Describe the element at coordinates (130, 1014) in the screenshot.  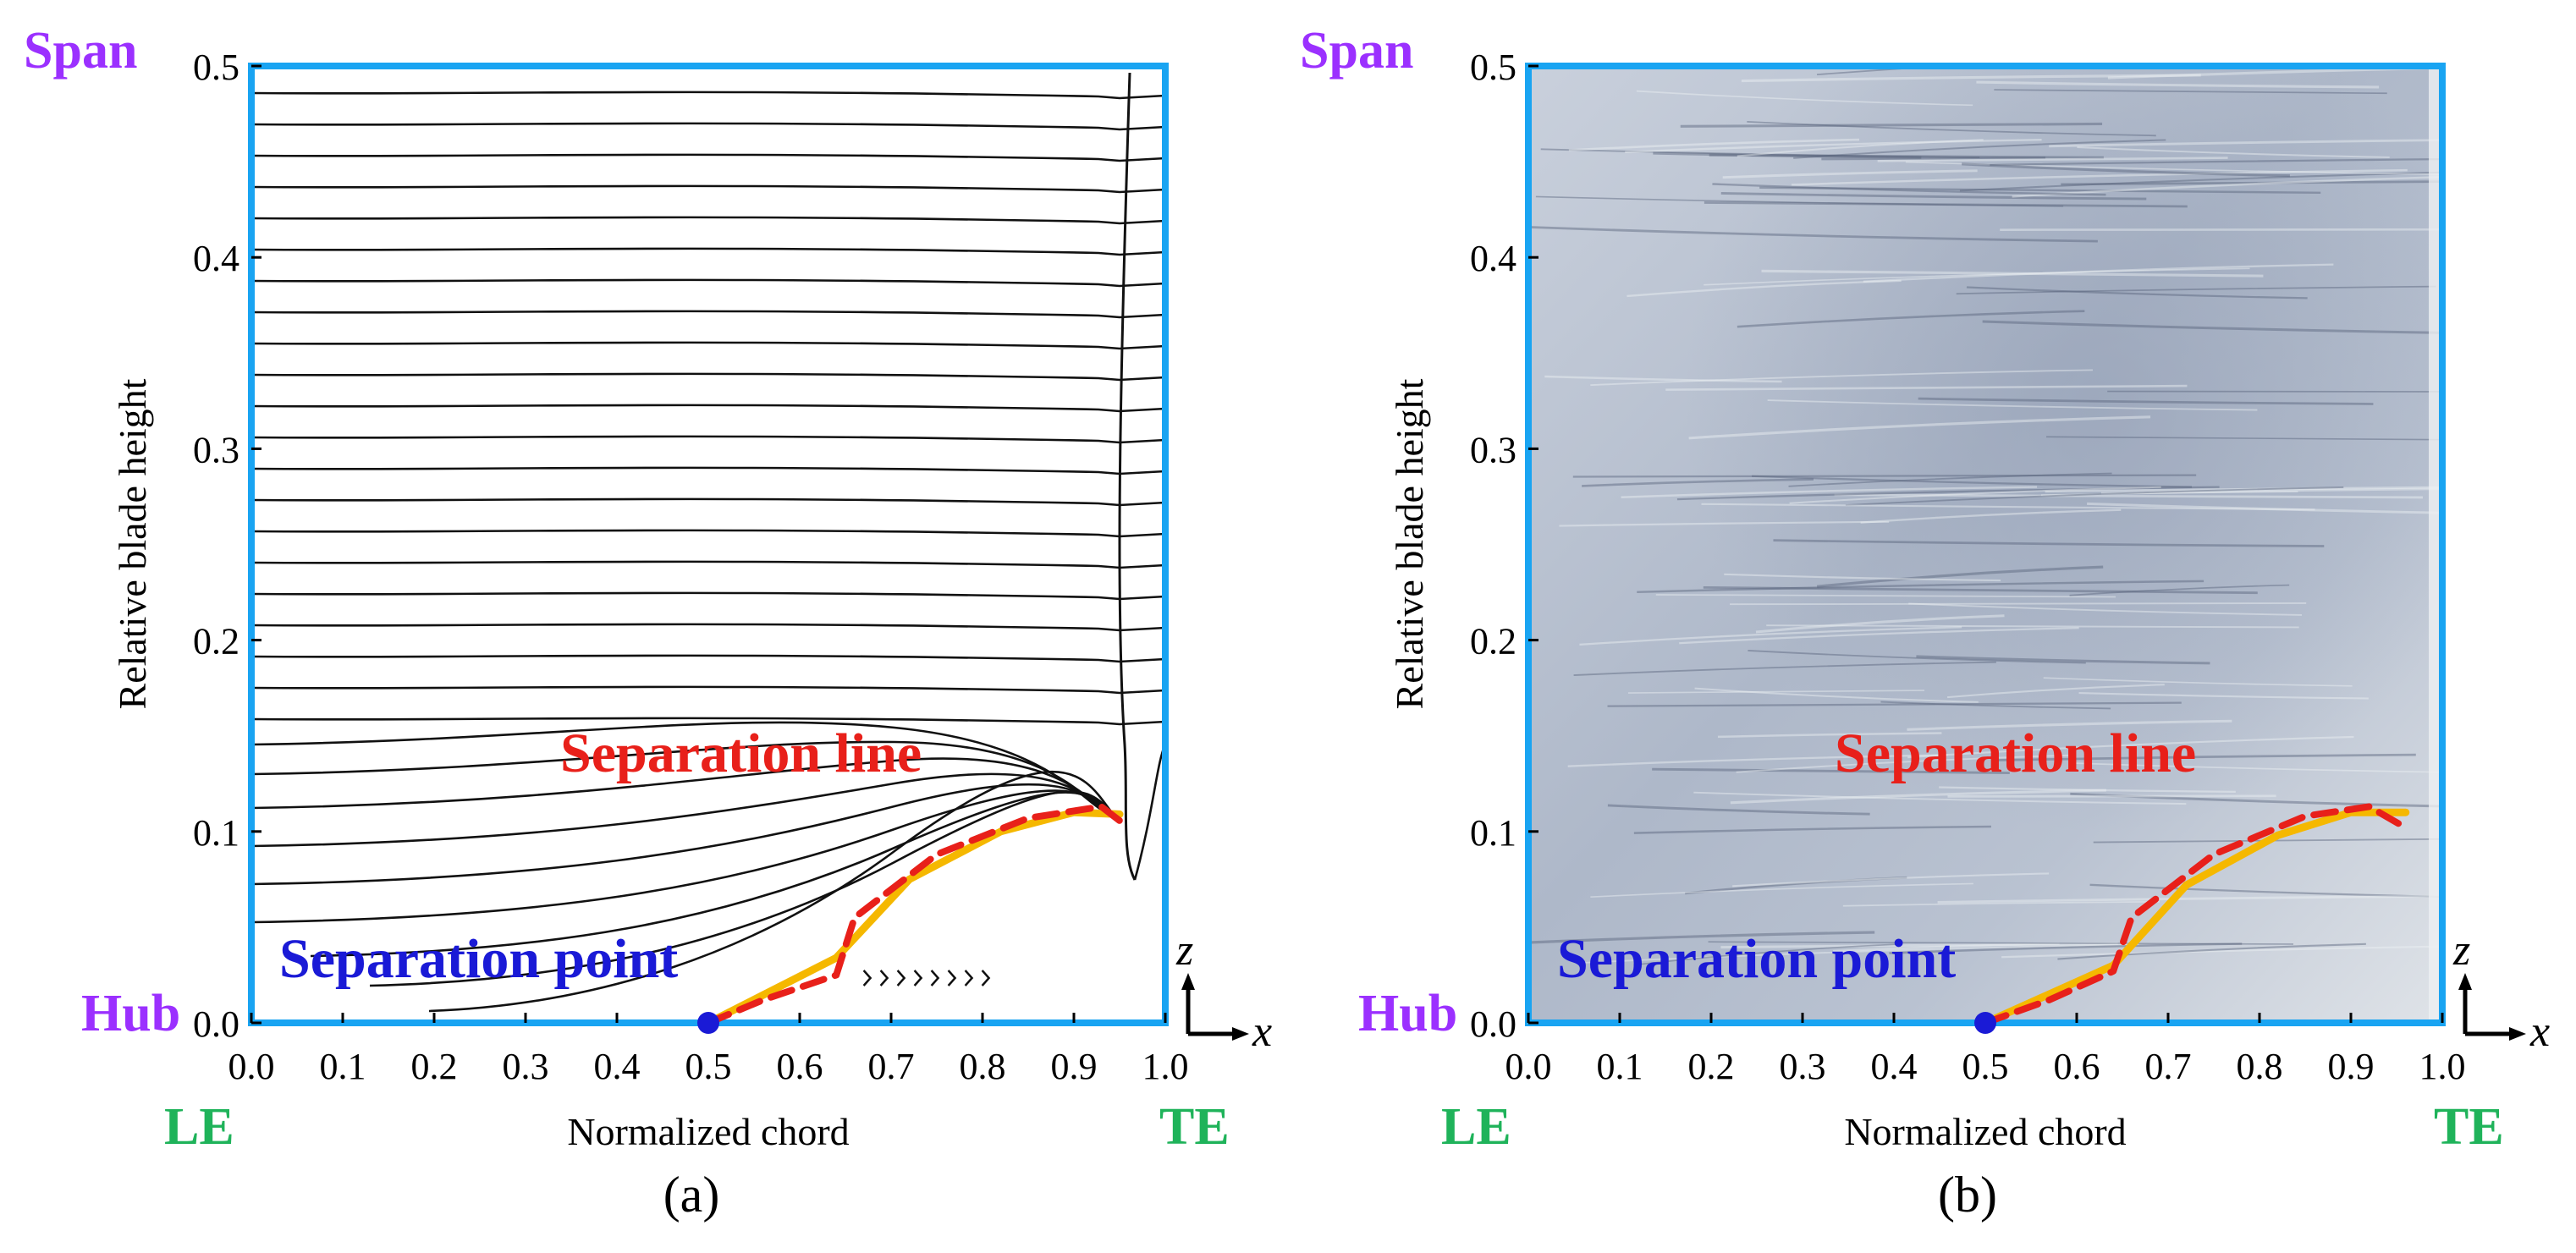
I see `hub-label: Hub` at that location.